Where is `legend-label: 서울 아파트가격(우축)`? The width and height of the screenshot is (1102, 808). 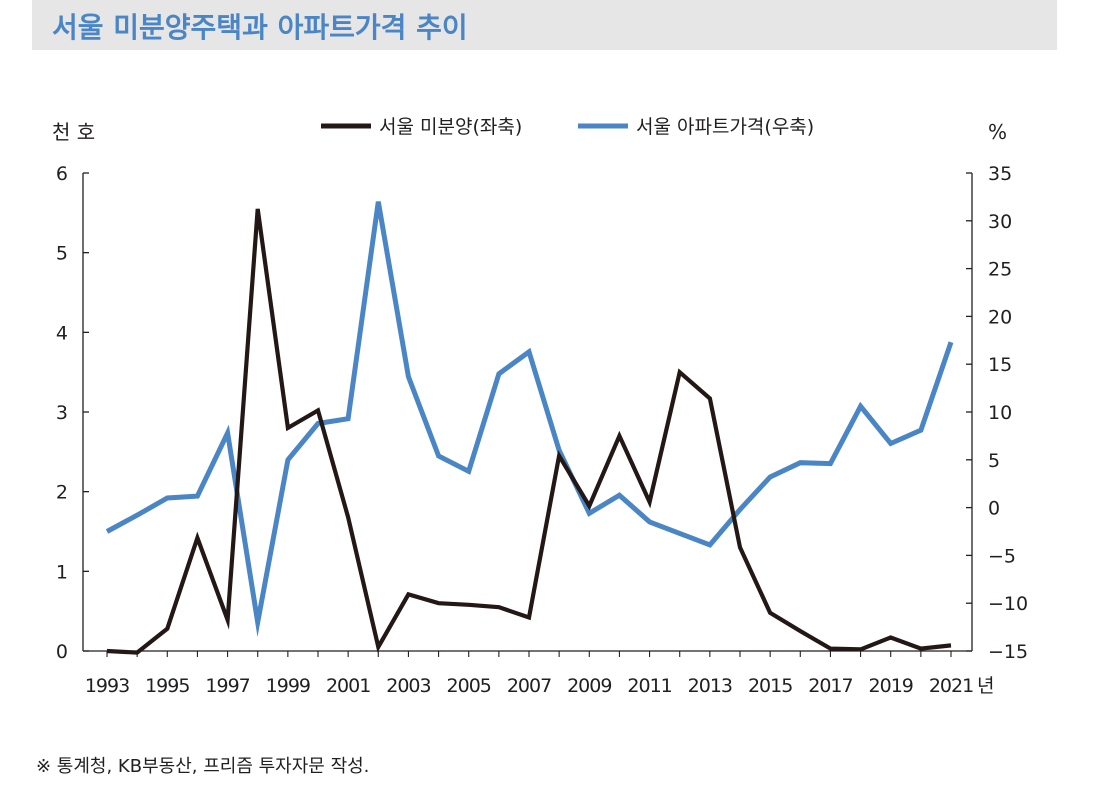
legend-label: 서울 아파트가격(우축) is located at coordinates (725, 127).